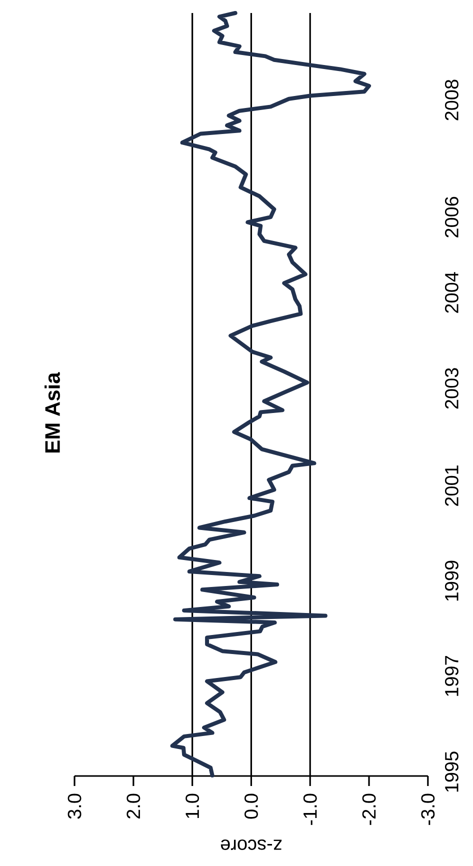  Describe the element at coordinates (451, 292) in the screenshot. I see `y-tick-label: 2004` at that location.